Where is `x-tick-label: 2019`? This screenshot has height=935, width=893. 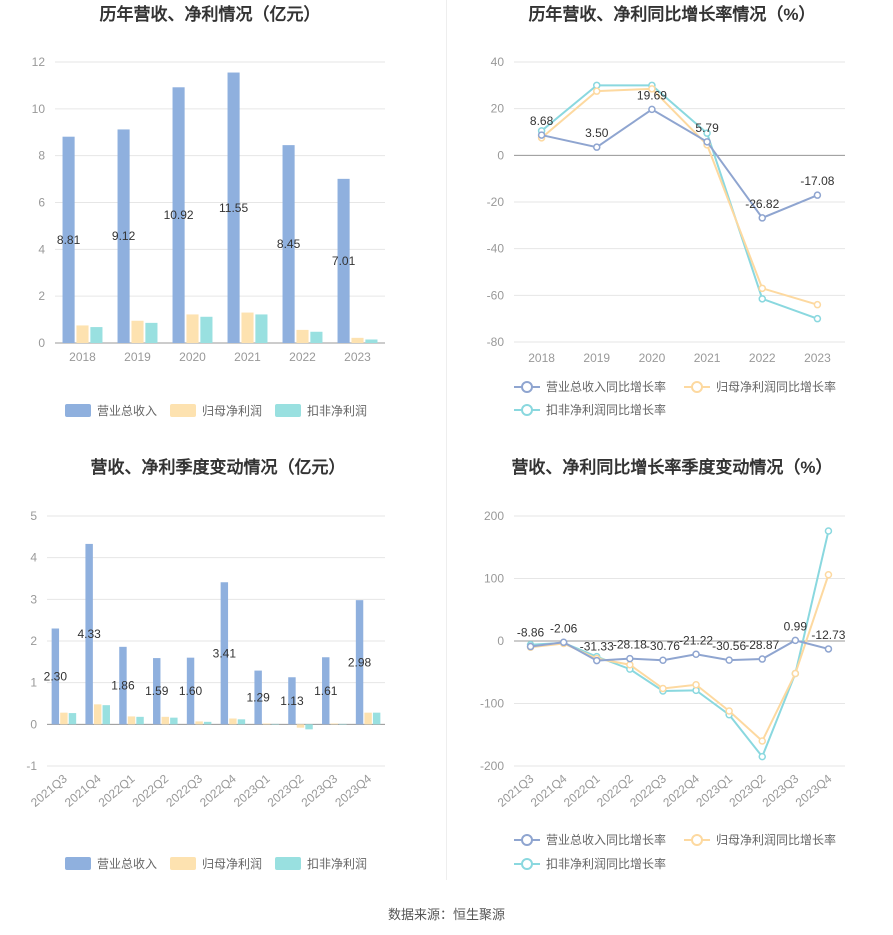
x-tick-label: 2019 is located at coordinates (596, 358).